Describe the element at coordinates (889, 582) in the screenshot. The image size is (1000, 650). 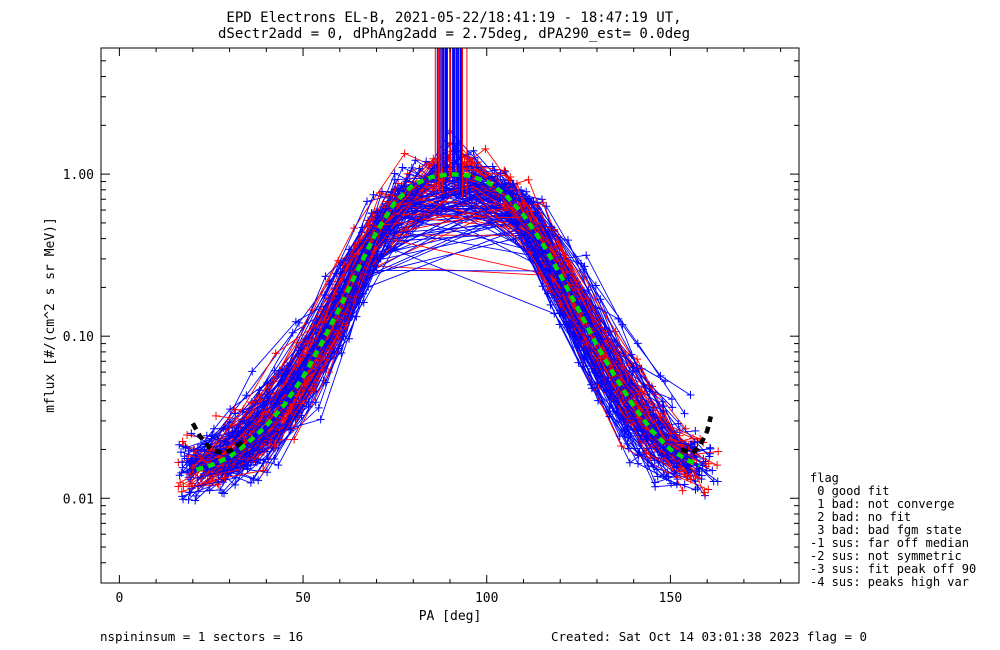
I see `legend-entry: -4 sus: peaks high var` at that location.